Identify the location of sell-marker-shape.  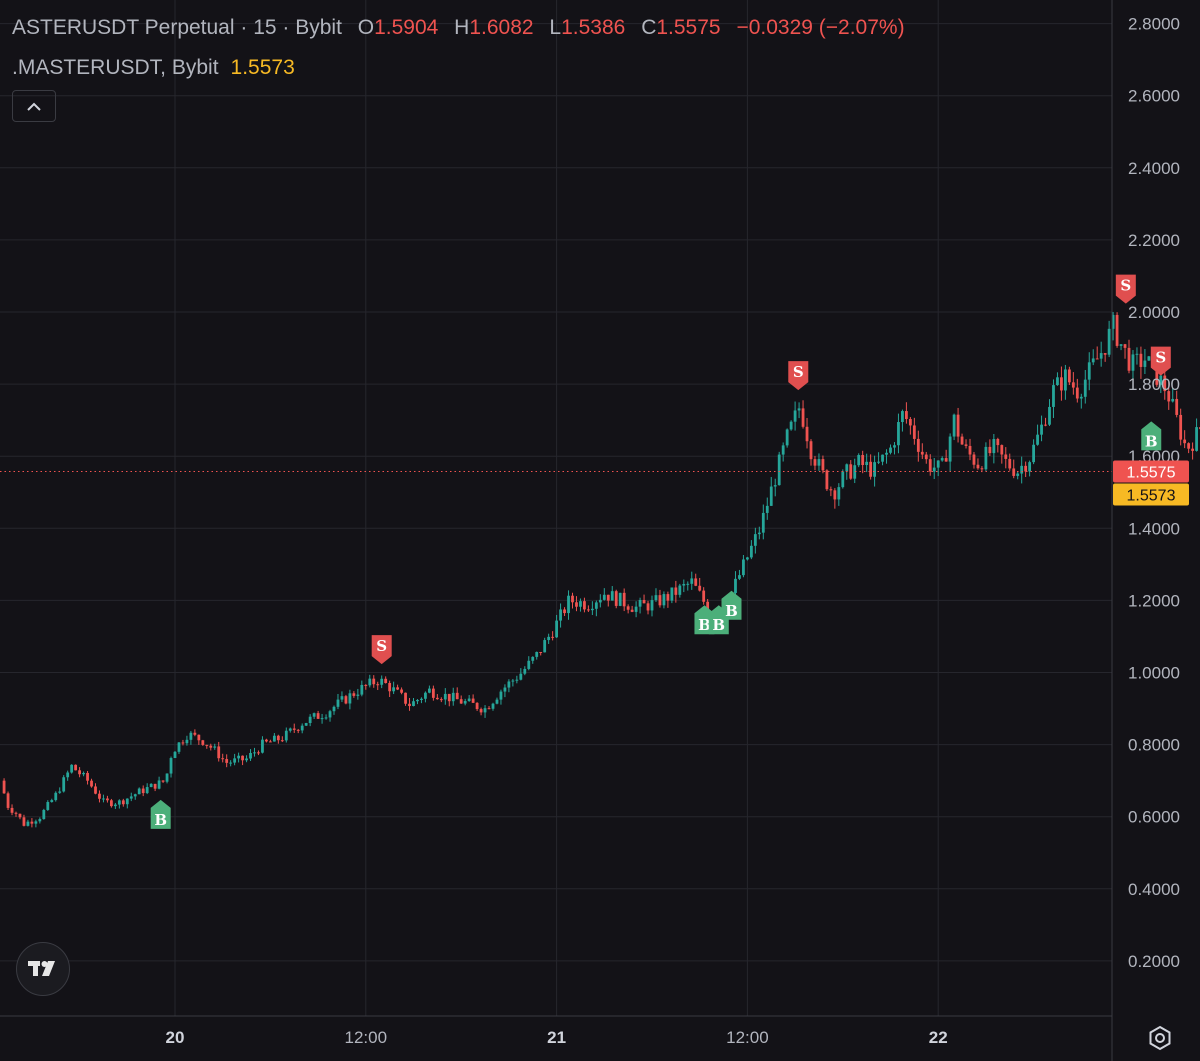
(381, 650).